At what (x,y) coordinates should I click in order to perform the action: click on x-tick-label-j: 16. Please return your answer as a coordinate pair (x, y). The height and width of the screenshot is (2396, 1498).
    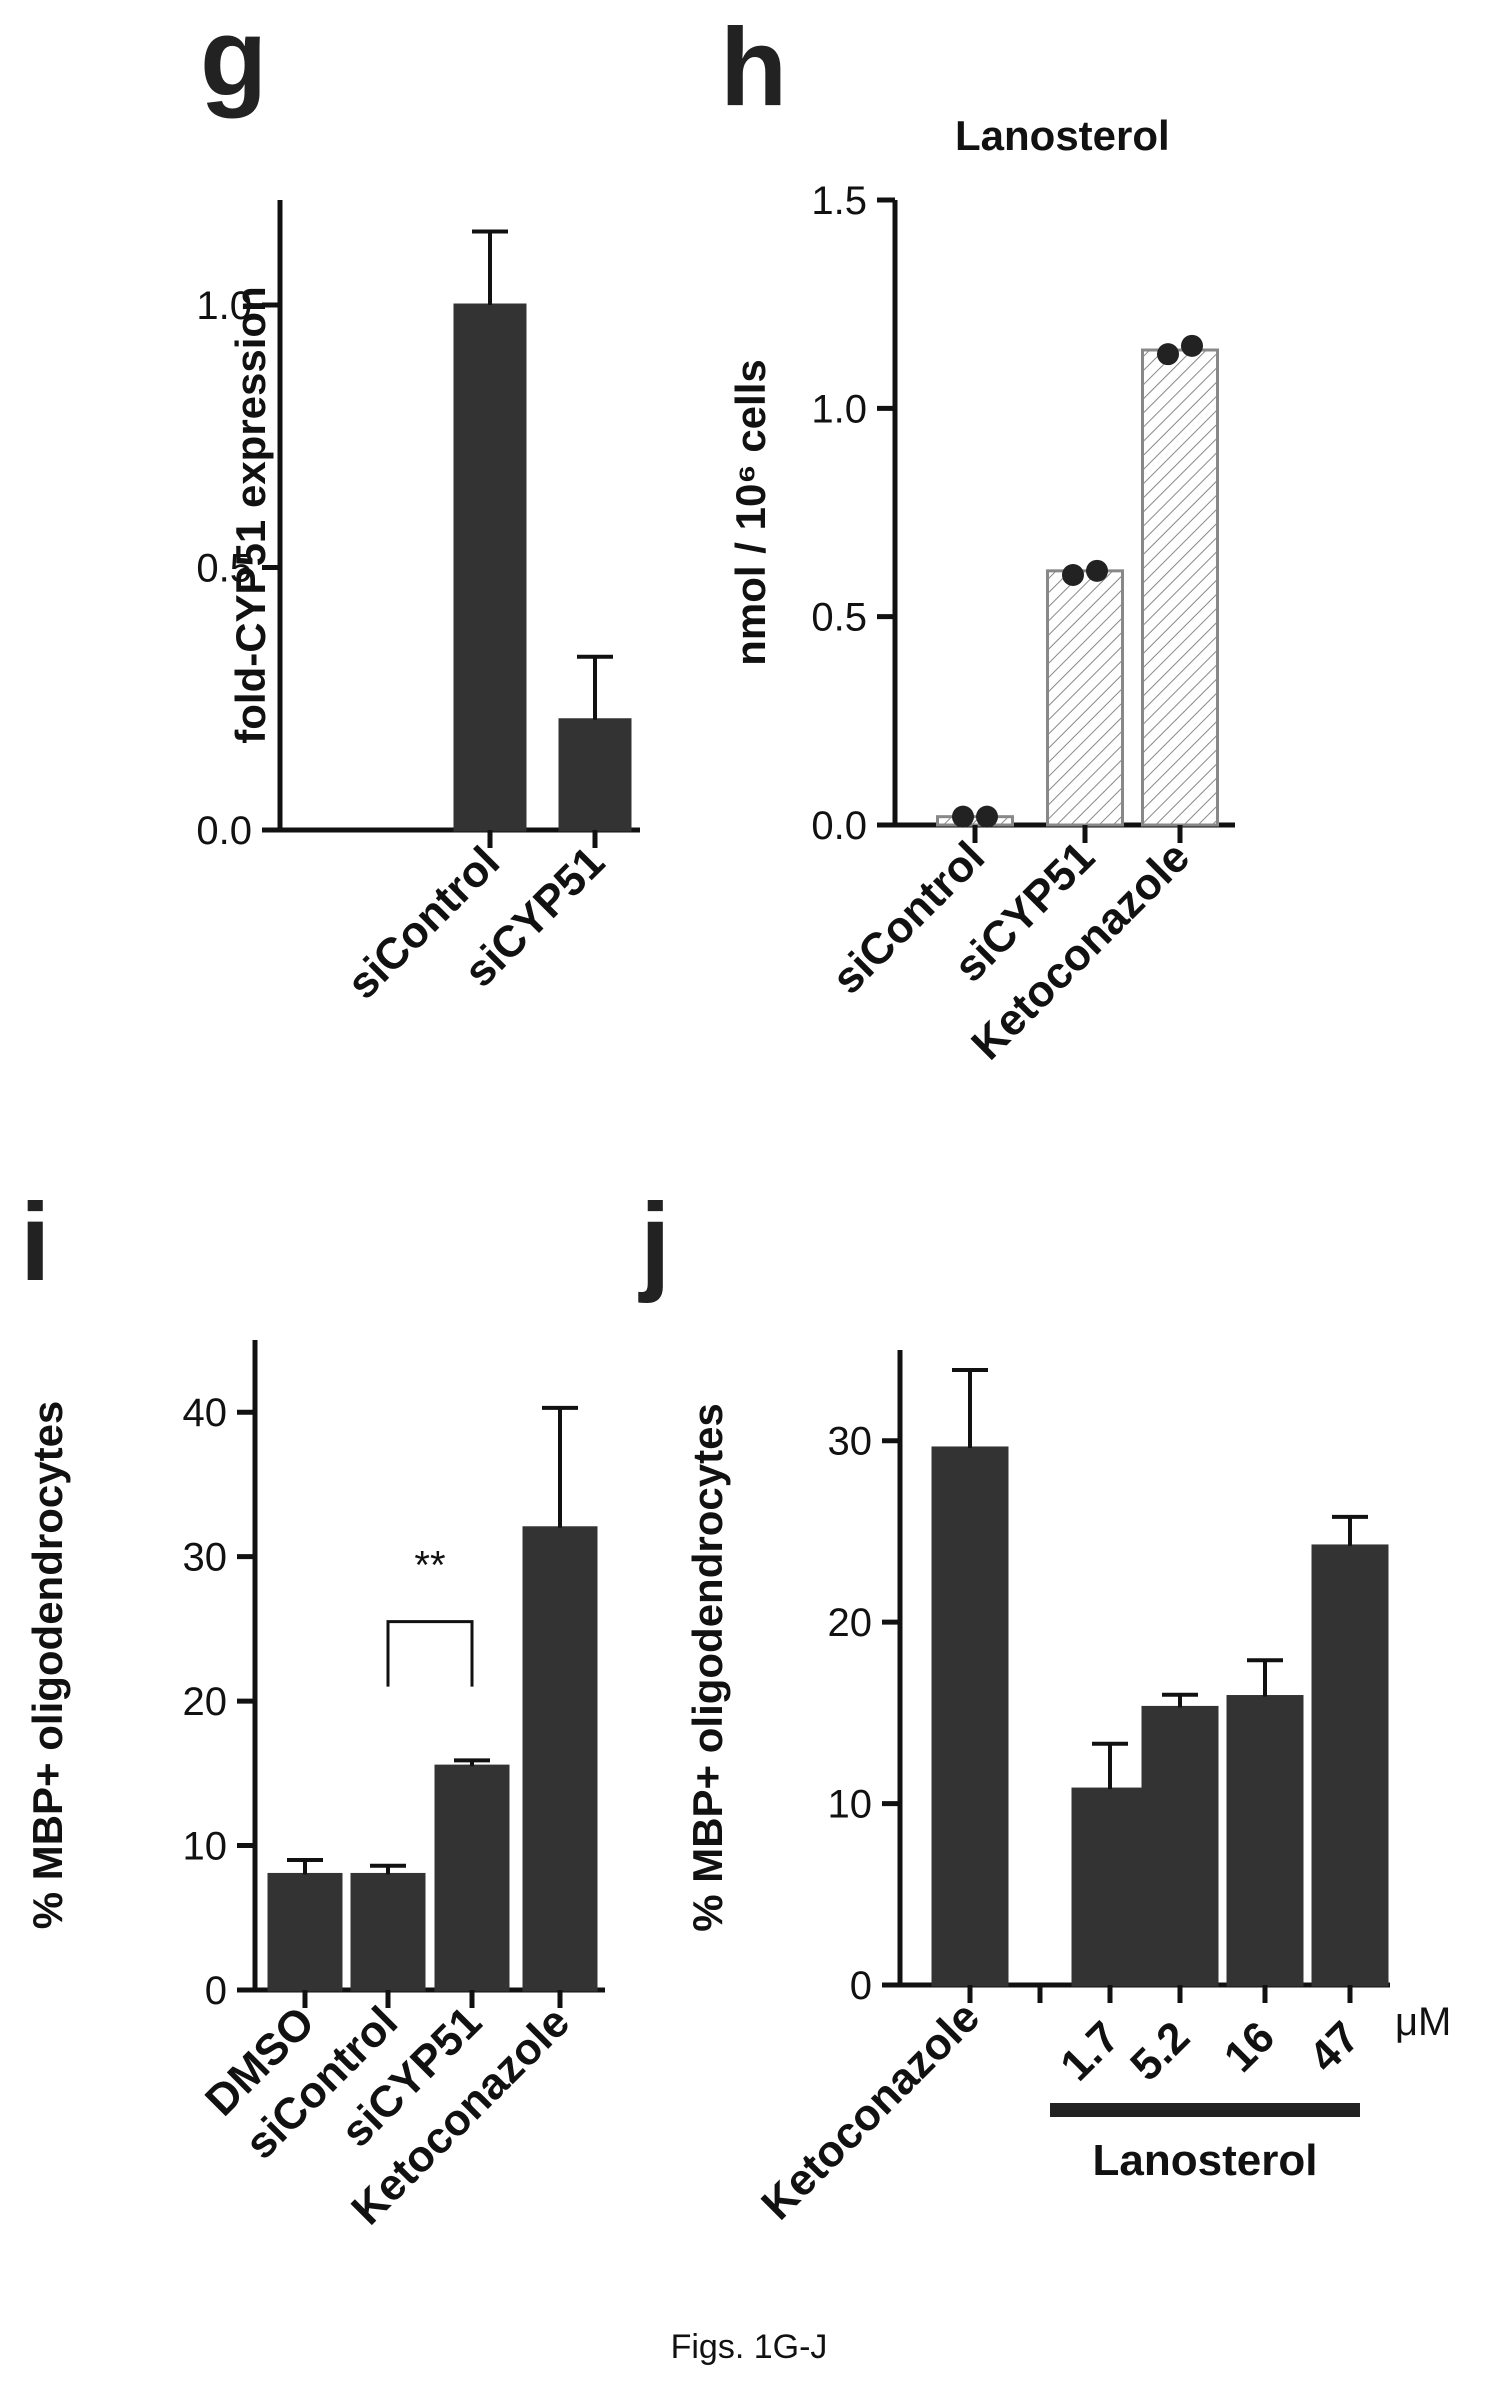
    Looking at the image, I should click on (1249, 2046).